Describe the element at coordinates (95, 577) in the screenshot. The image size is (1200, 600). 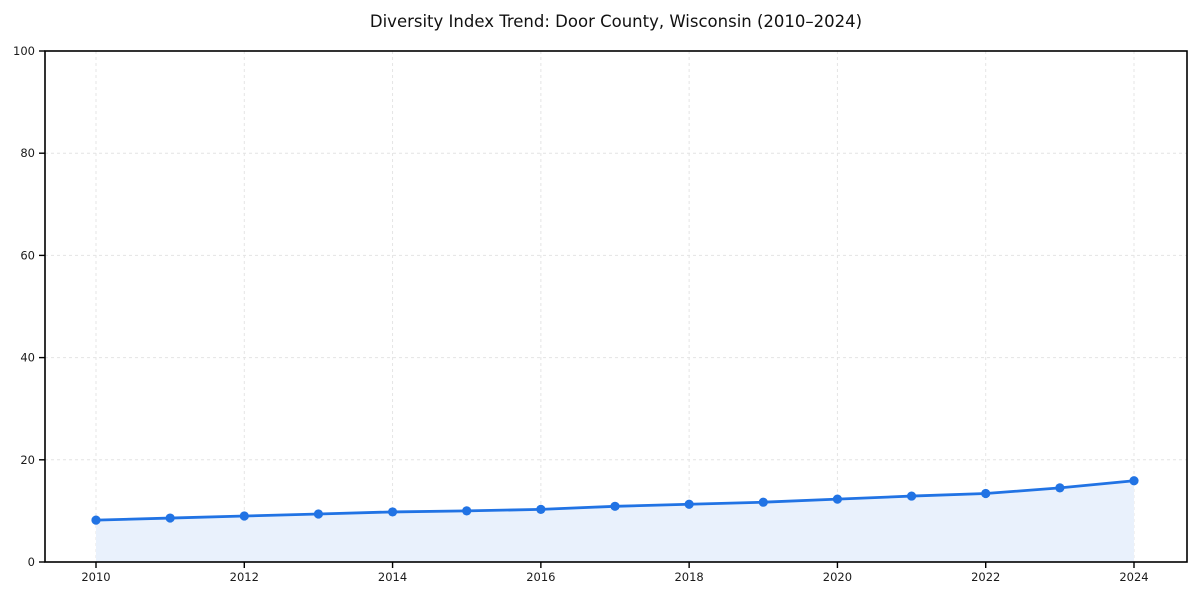
I see `x-tick-label: 2010` at that location.